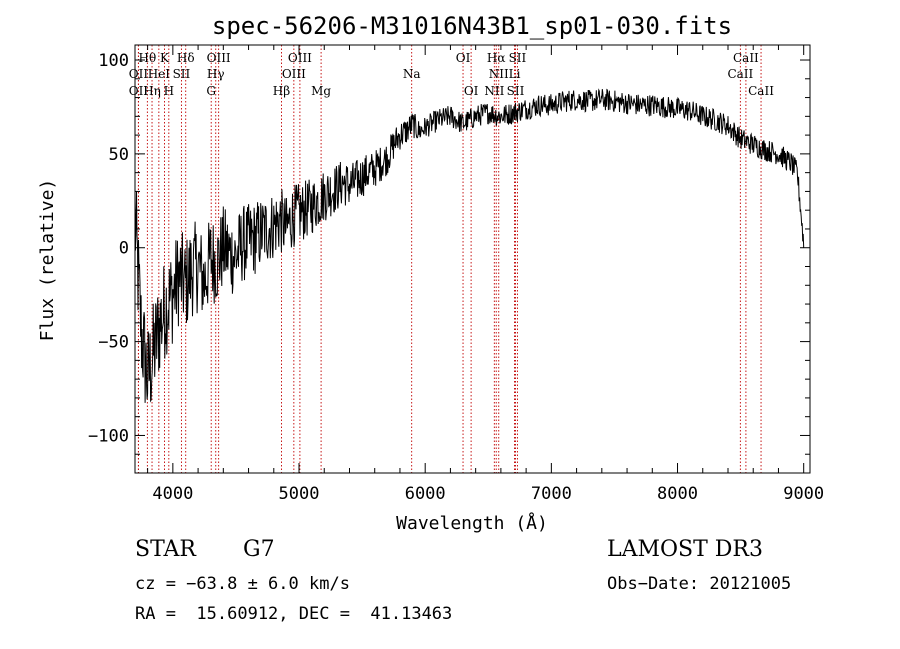 Image resolution: width=900 pixels, height=649 pixels. What do you see at coordinates (182, 74) in the screenshot?
I see `line-marker-label-11: SII` at bounding box center [182, 74].